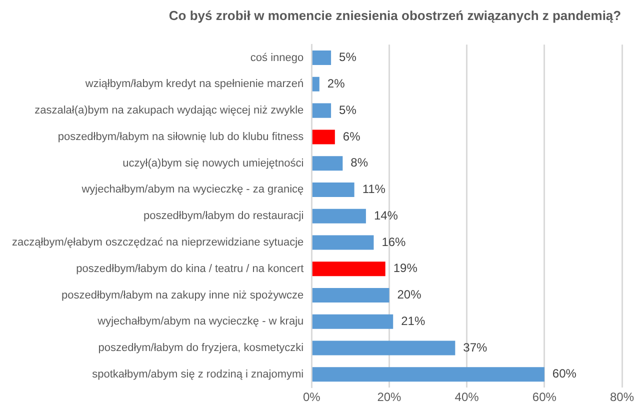  Describe the element at coordinates (544, 397) in the screenshot. I see `x-tick-label: 60%` at that location.